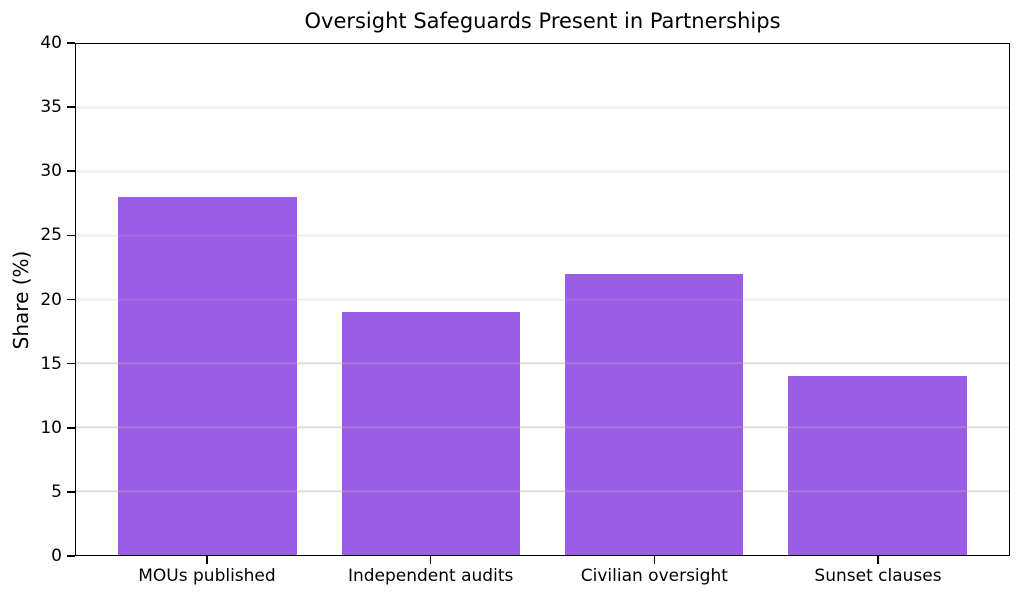 This screenshot has height=603, width=1024. Describe the element at coordinates (878, 576) in the screenshot. I see `x-tick-label: Sunset clauses` at that location.